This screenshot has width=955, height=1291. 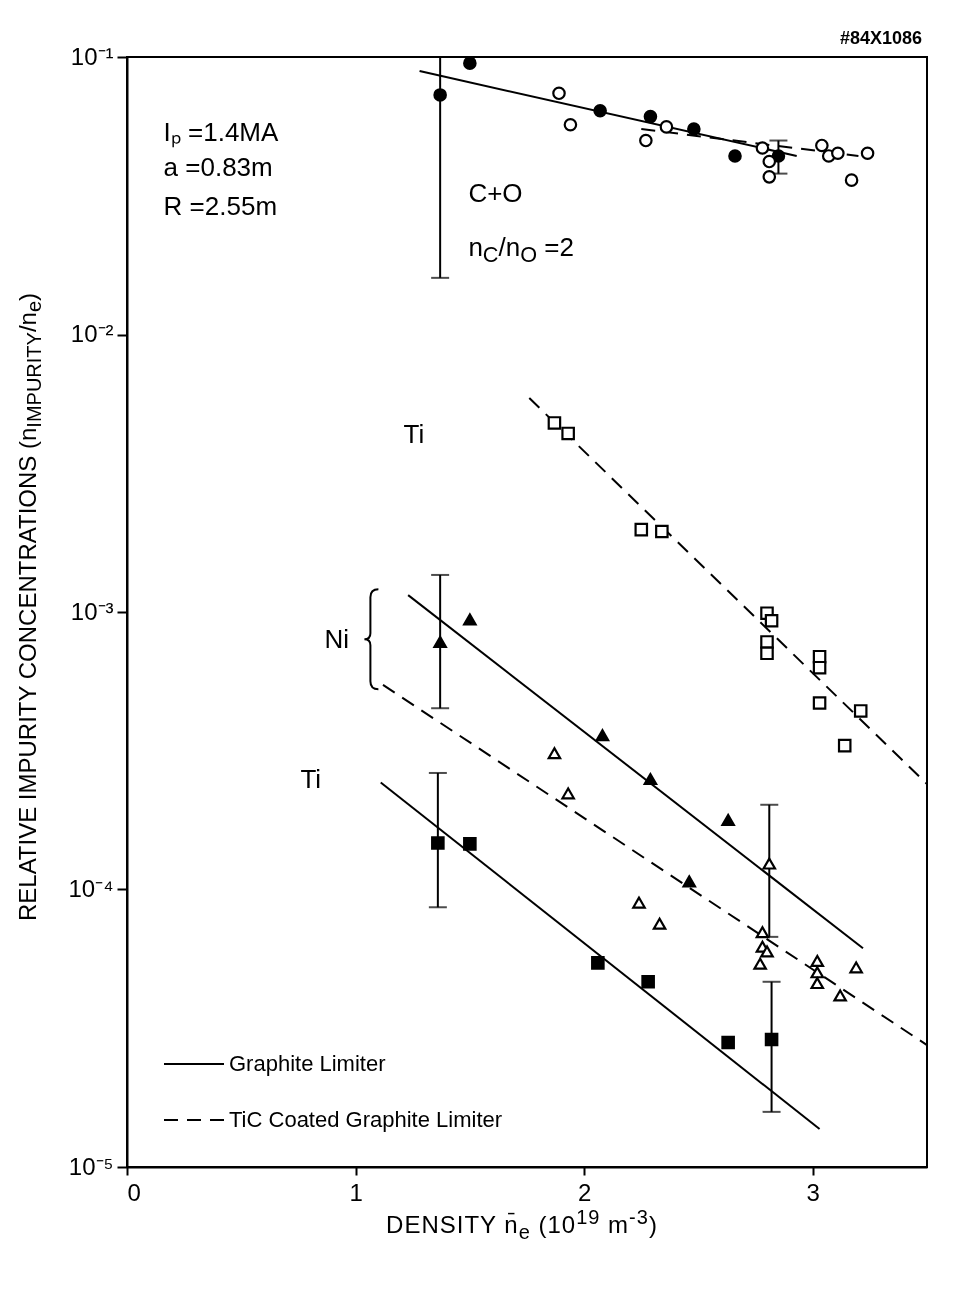 I want to click on annotation: R =2.55m, so click(x=220, y=205).